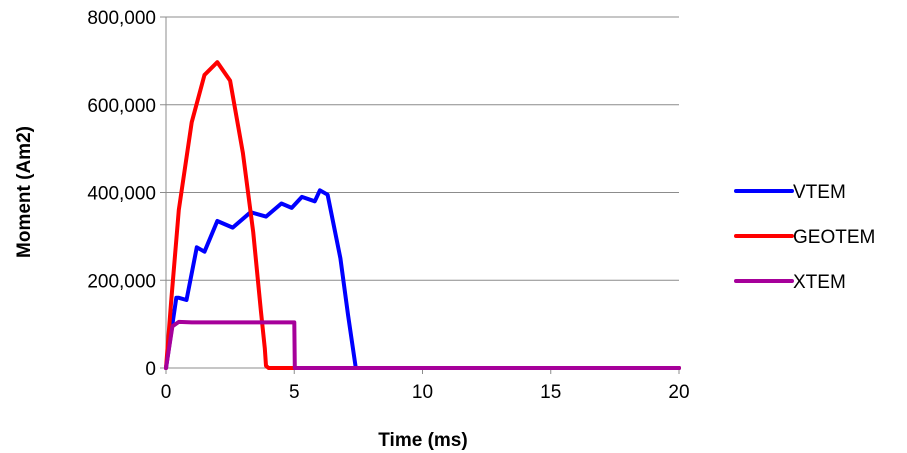  I want to click on y-tick-label-2: 400,000, so click(121, 194).